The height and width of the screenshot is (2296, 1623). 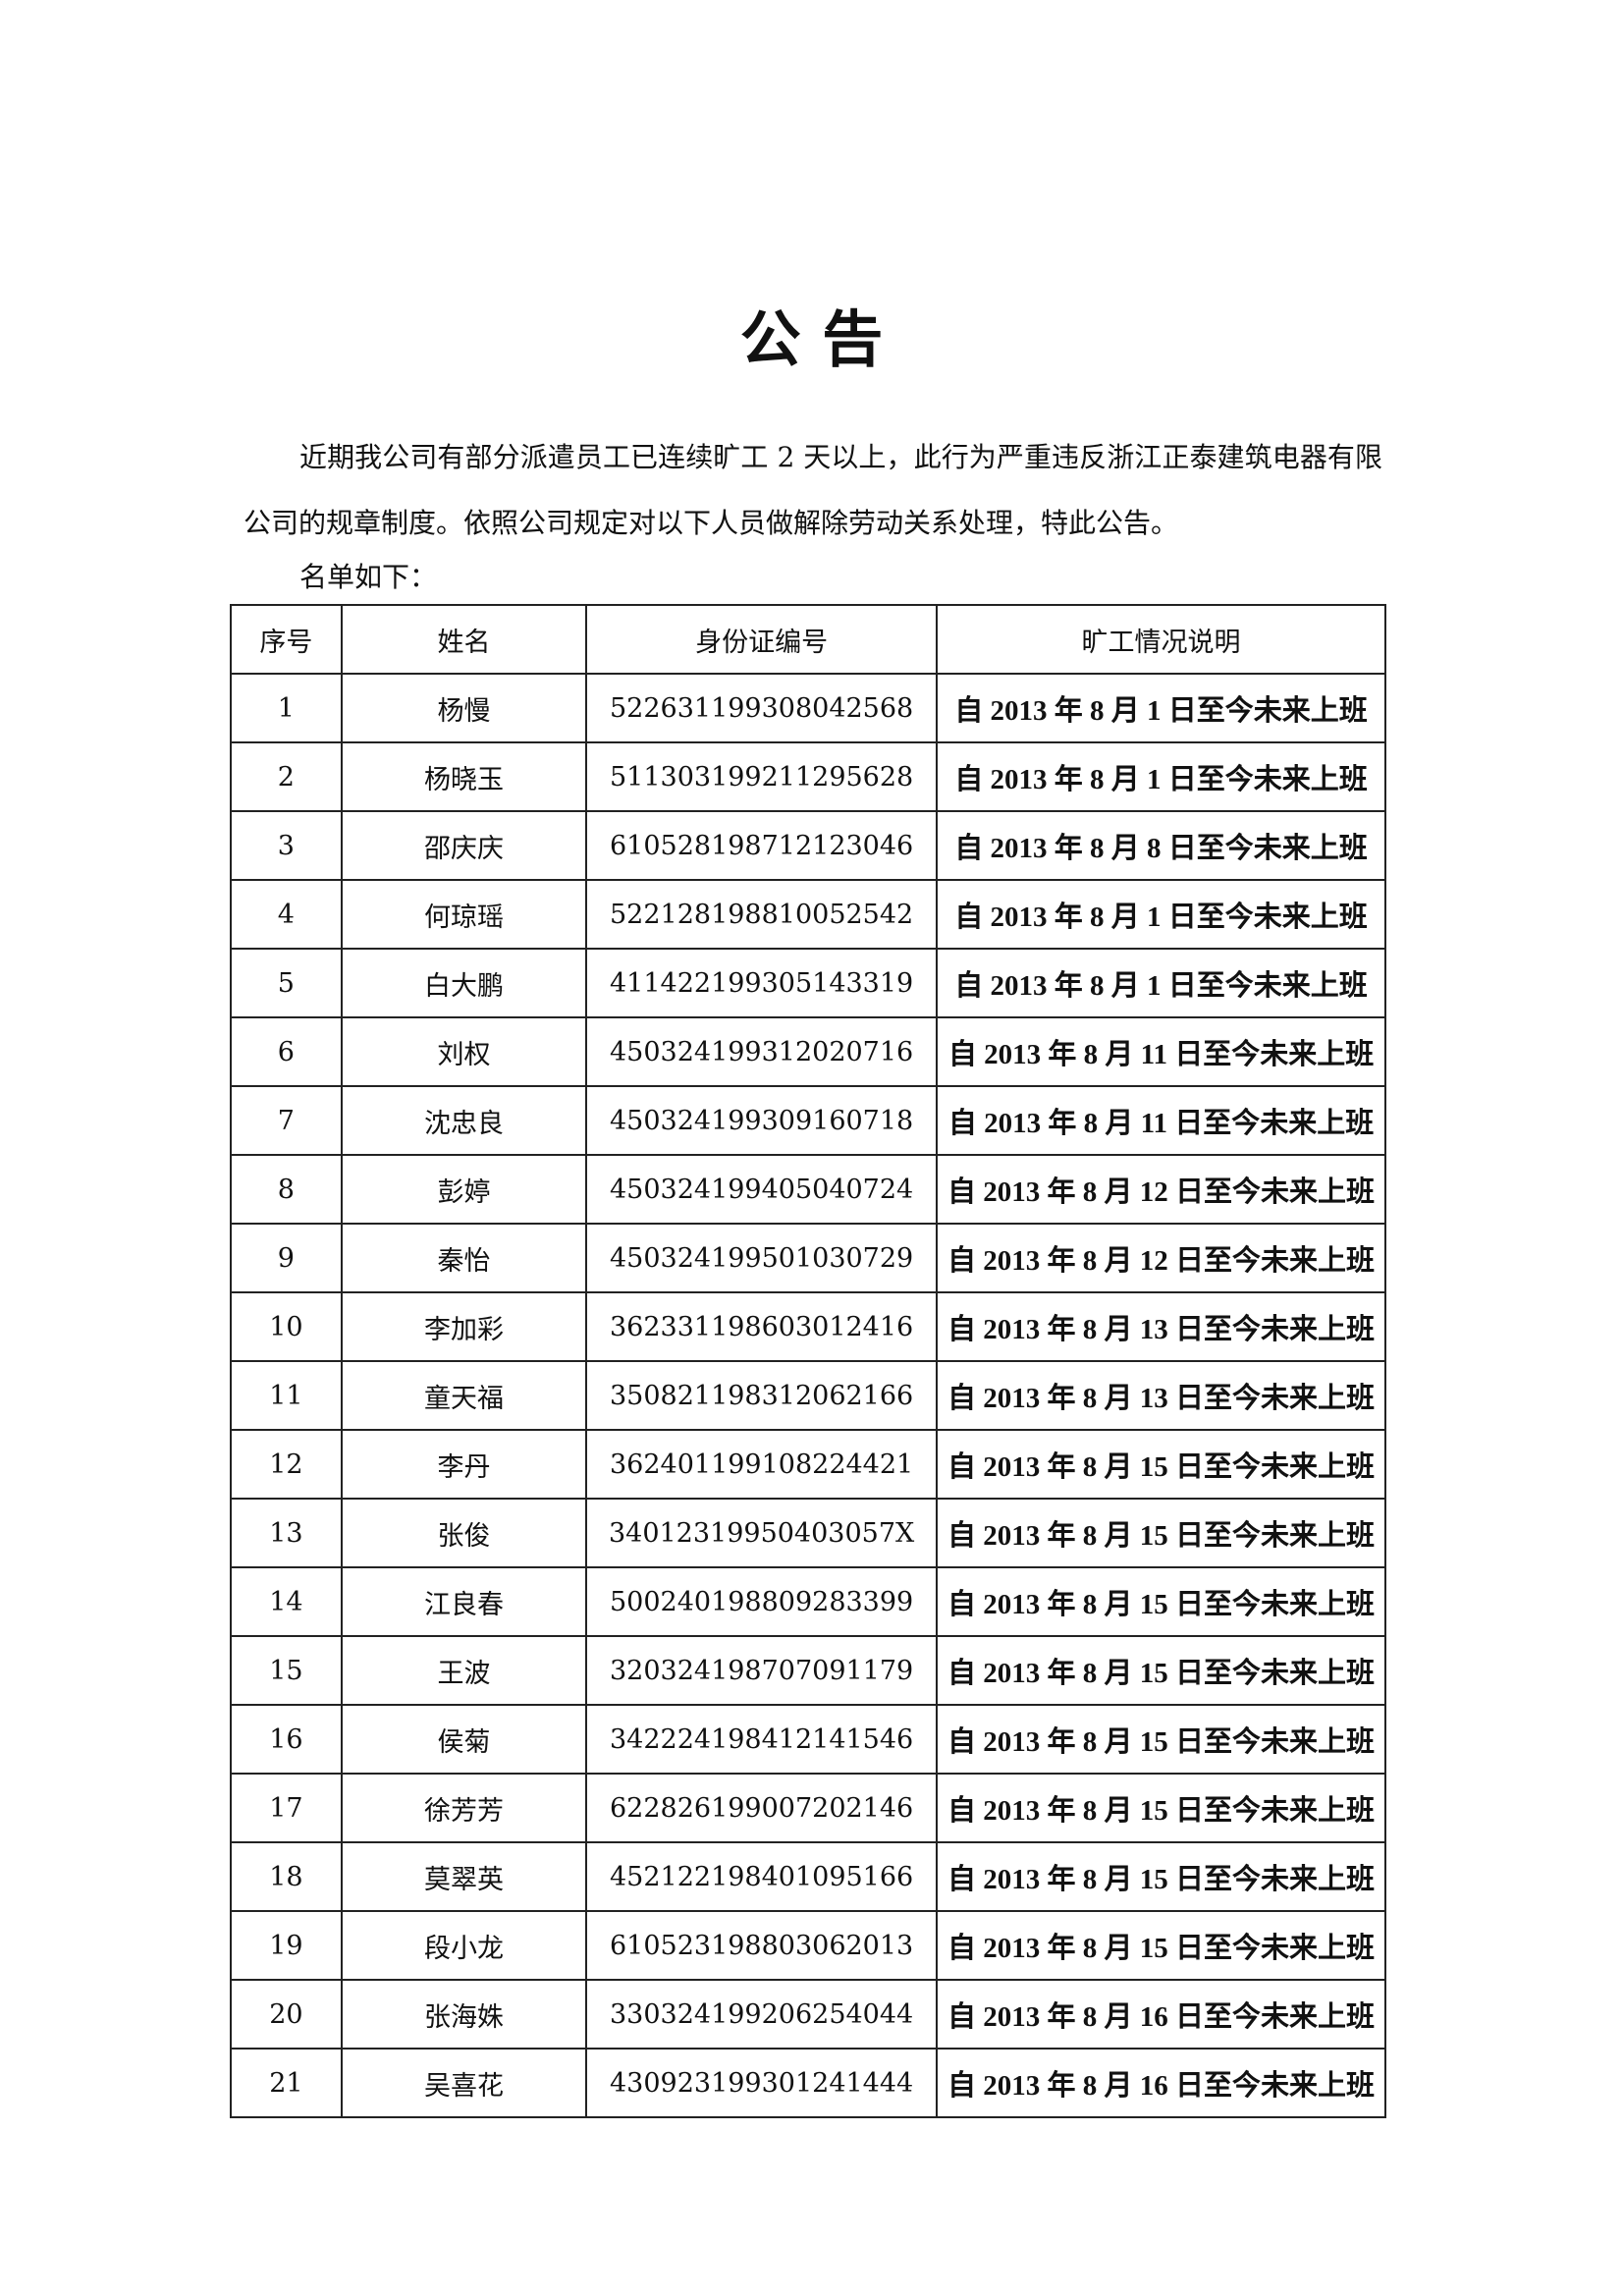 I want to click on table-cell: 江良春, so click(x=464, y=1601).